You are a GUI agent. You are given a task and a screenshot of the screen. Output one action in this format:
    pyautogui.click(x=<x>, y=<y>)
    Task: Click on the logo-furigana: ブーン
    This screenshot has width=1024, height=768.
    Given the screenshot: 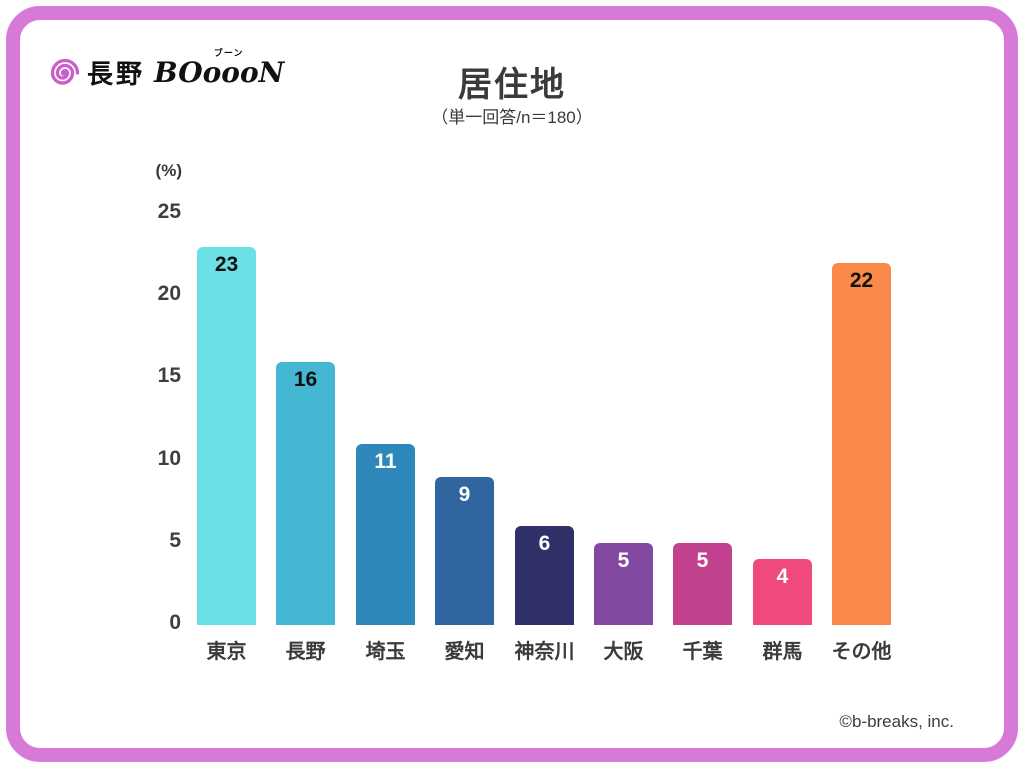 What is the action you would take?
    pyautogui.click(x=228, y=53)
    